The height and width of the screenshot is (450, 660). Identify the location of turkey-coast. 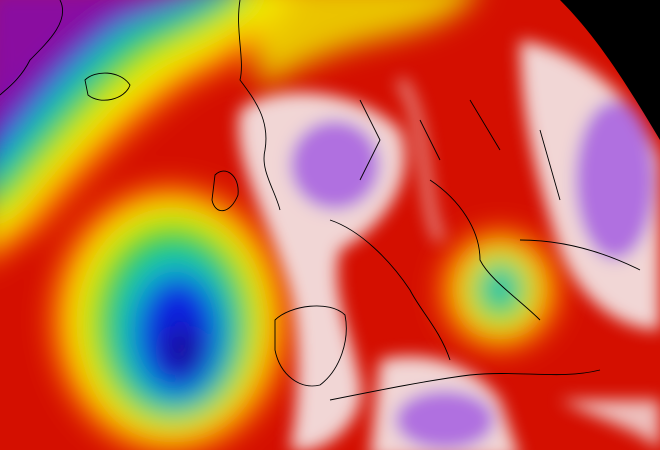
(580, 255).